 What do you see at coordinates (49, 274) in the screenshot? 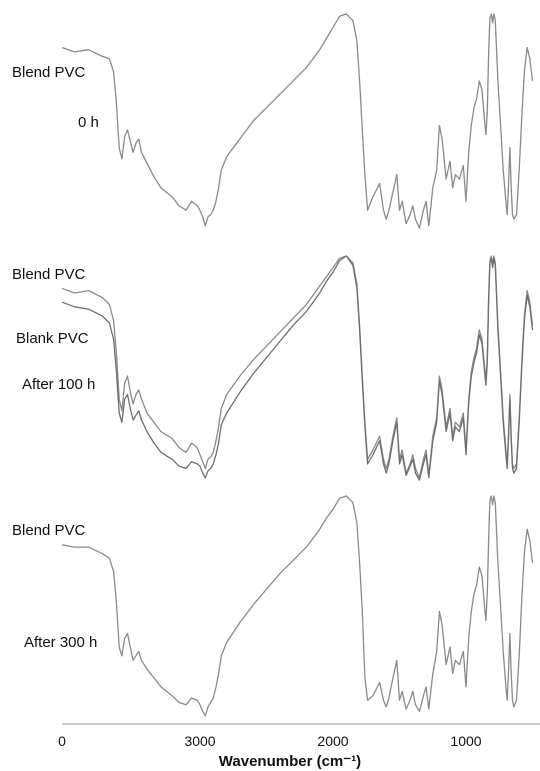
I see `panel-2-label-blend-pvc: Blend PVC` at bounding box center [49, 274].